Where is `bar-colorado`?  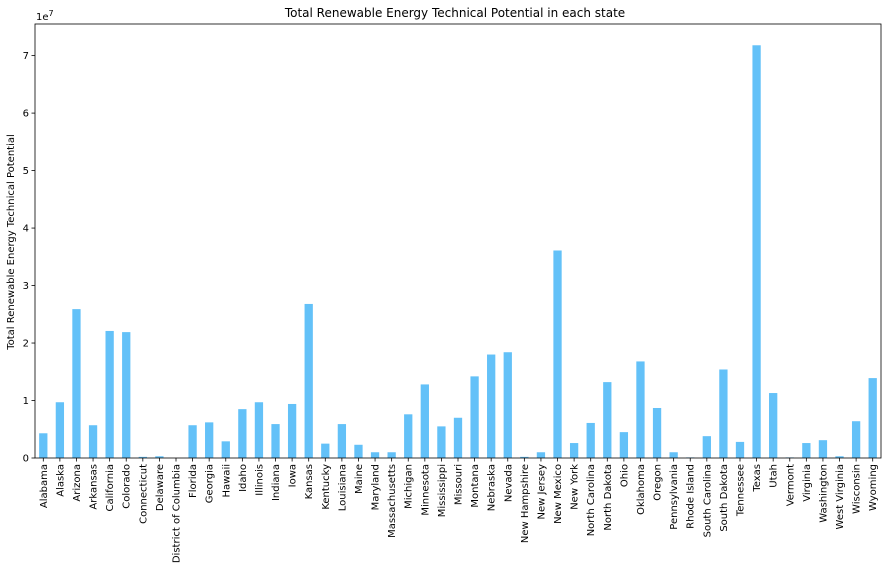
bar-colorado is located at coordinates (126, 395).